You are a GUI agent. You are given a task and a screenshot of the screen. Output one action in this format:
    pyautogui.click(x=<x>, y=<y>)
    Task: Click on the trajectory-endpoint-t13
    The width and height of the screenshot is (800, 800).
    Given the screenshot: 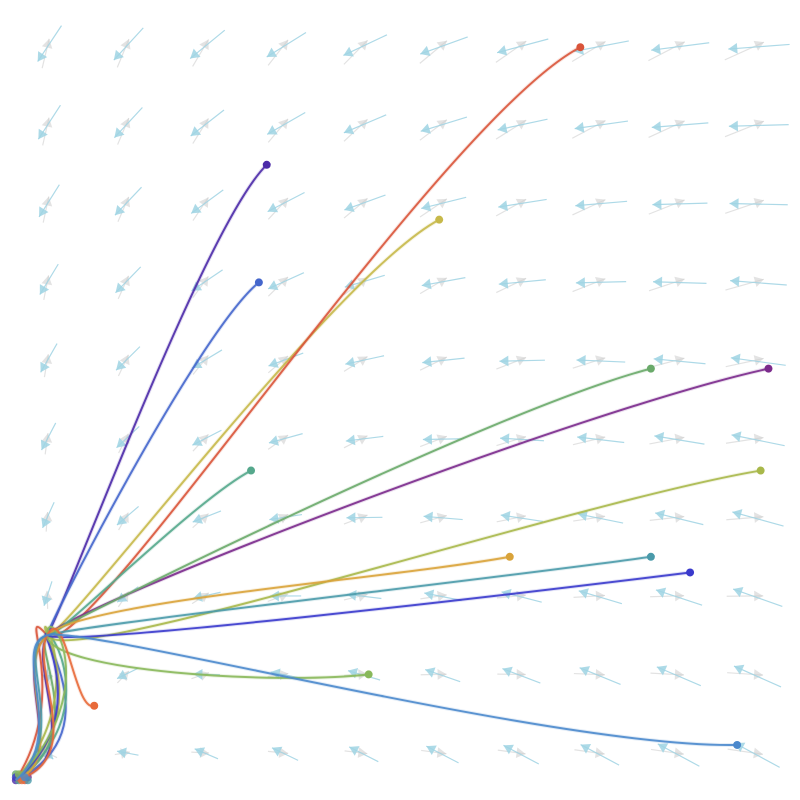 What is the action you would take?
    pyautogui.click(x=94, y=705)
    